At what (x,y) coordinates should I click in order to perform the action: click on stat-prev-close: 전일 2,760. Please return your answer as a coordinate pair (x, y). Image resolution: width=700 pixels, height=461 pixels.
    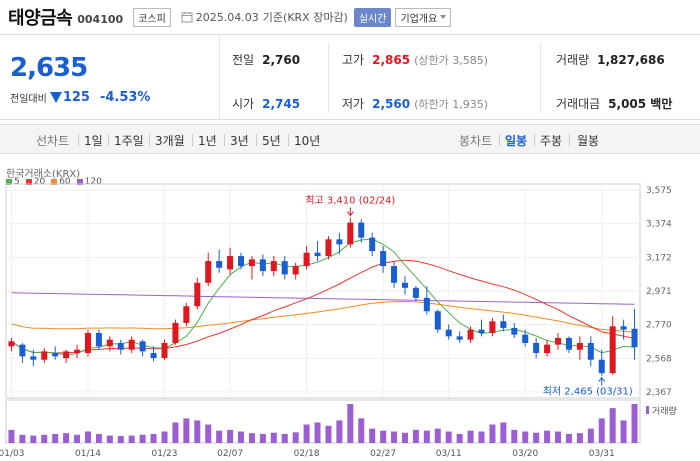
    Looking at the image, I should click on (266, 59).